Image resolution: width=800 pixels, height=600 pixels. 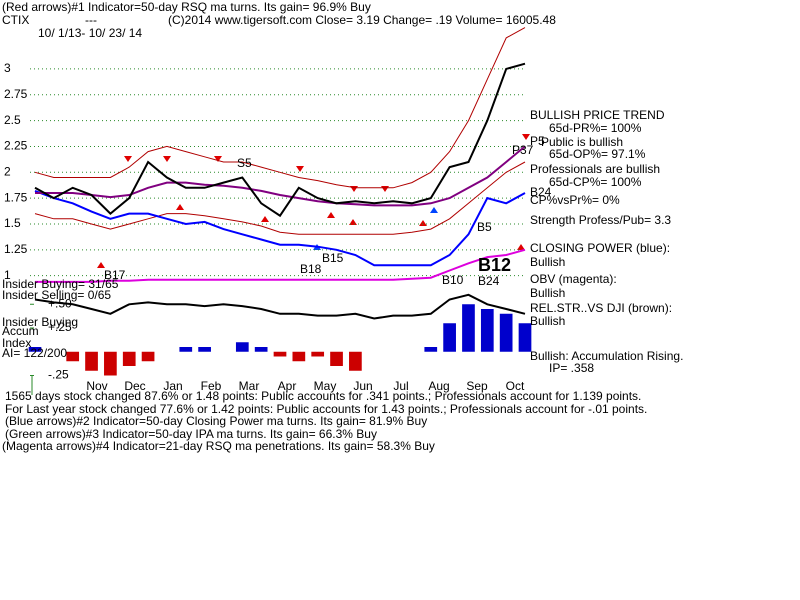 I want to click on annotation: B18, so click(x=311, y=269).